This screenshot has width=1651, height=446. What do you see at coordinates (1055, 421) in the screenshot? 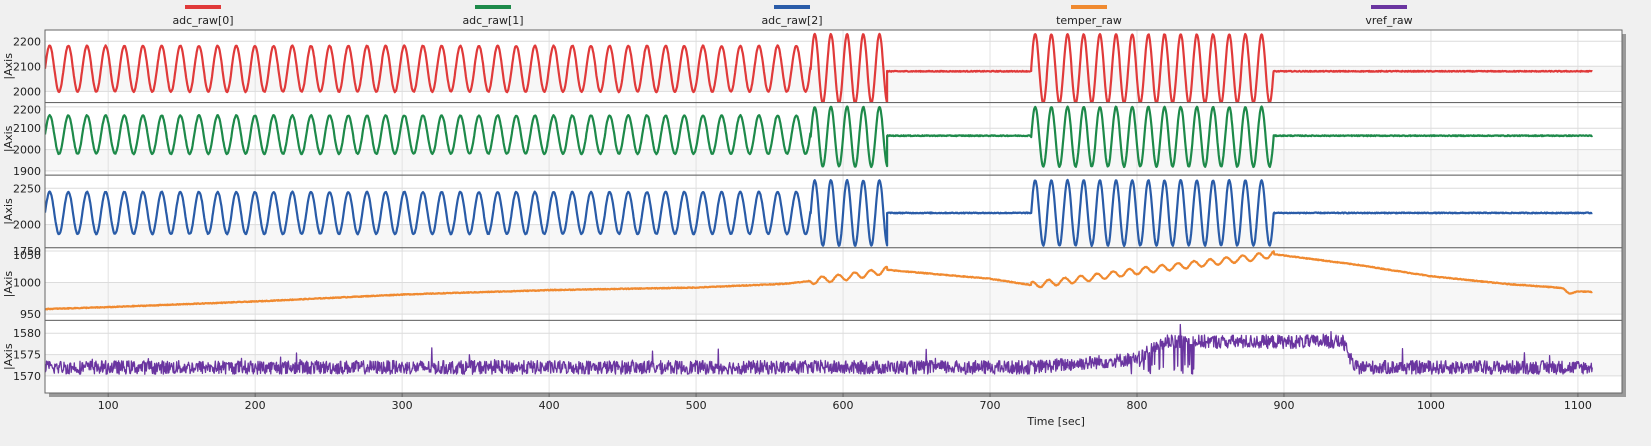
I see `x-axis-label: Time [sec]` at bounding box center [1055, 421].